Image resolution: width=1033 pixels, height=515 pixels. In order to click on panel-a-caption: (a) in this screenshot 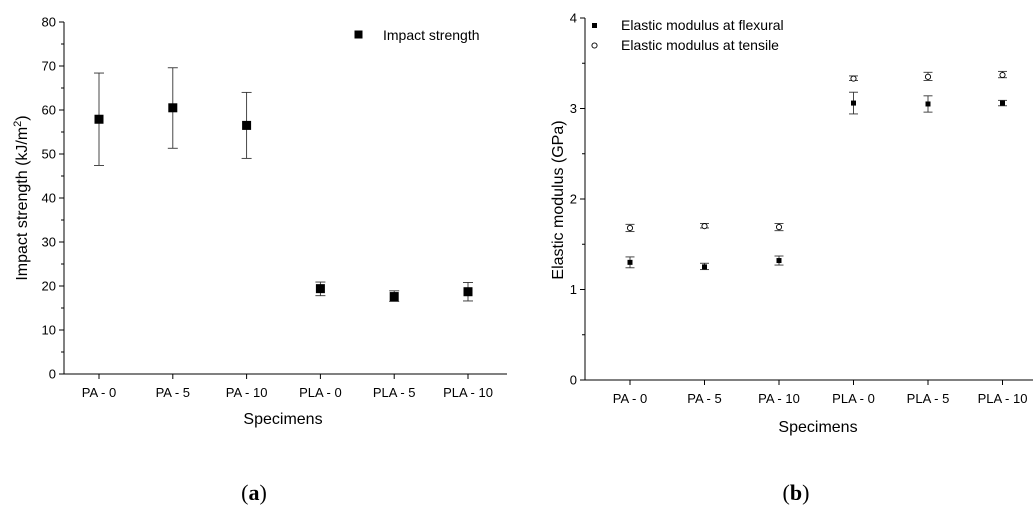, I will do `click(254, 492)`.